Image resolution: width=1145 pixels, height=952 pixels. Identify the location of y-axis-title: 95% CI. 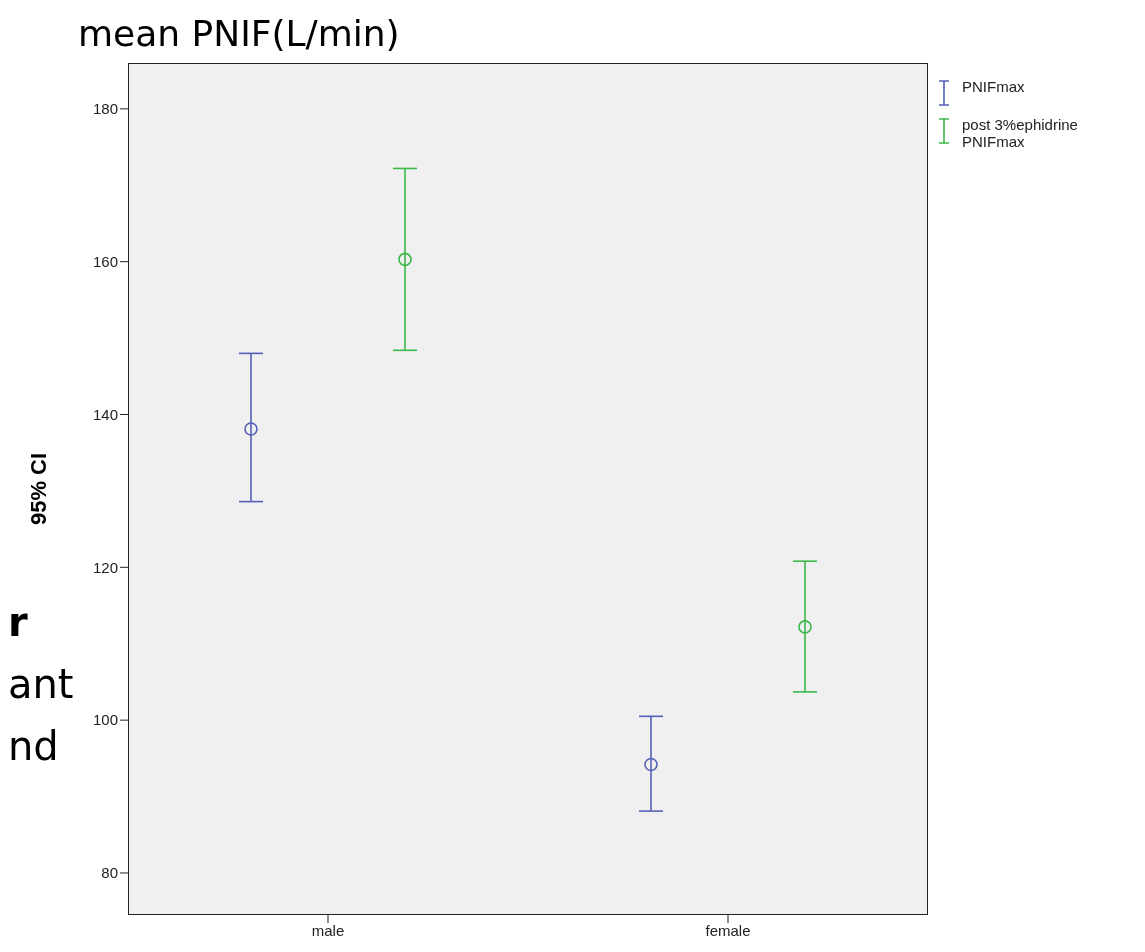
(38, 489).